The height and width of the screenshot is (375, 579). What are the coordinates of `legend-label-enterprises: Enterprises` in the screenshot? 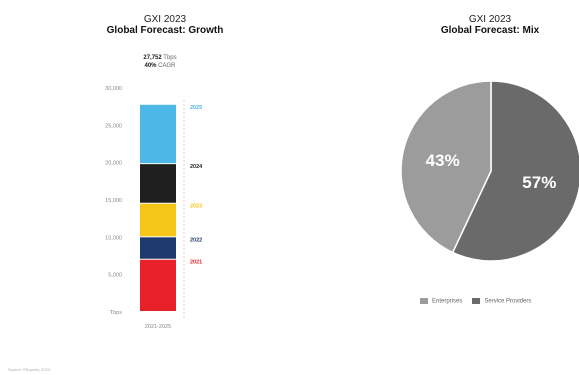 It's located at (447, 301).